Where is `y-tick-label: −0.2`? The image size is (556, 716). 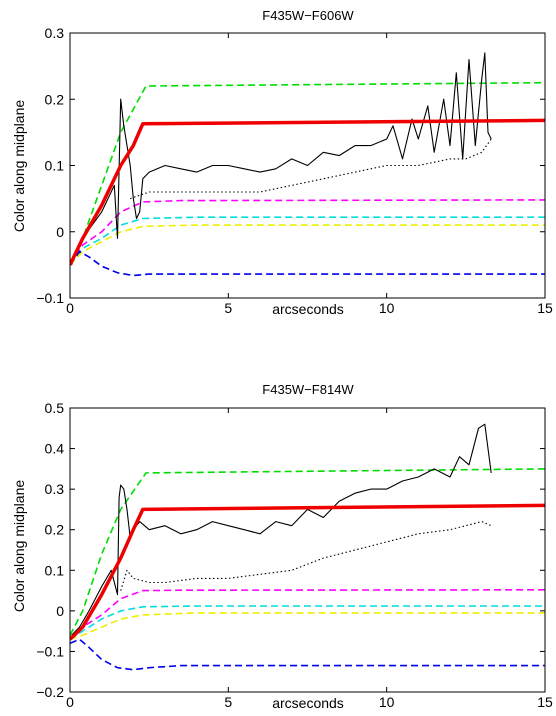 y-tick-label: −0.2 is located at coordinates (50, 692).